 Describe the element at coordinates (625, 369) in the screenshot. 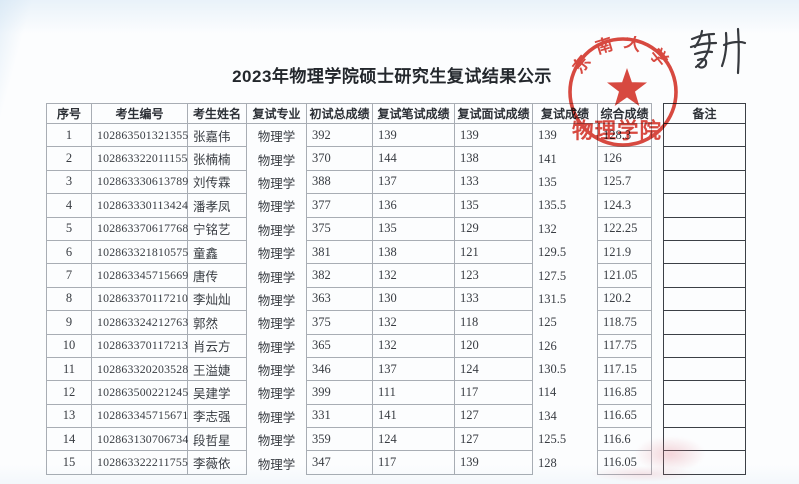

I see `cell-overall-score: 117.15` at that location.